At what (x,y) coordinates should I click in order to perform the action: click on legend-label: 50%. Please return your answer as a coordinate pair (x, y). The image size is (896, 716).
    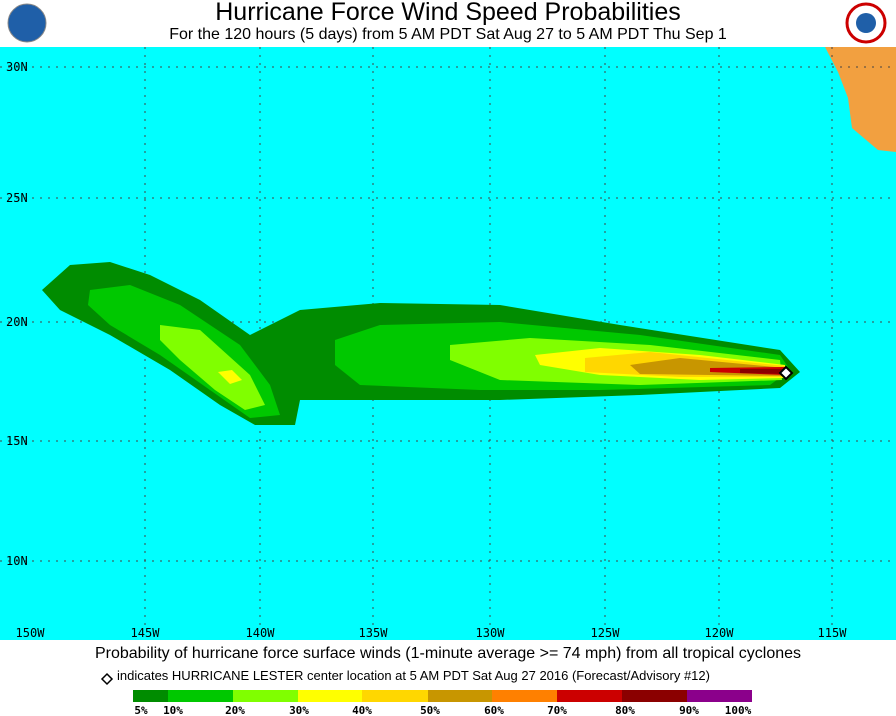
    Looking at the image, I should click on (430, 710).